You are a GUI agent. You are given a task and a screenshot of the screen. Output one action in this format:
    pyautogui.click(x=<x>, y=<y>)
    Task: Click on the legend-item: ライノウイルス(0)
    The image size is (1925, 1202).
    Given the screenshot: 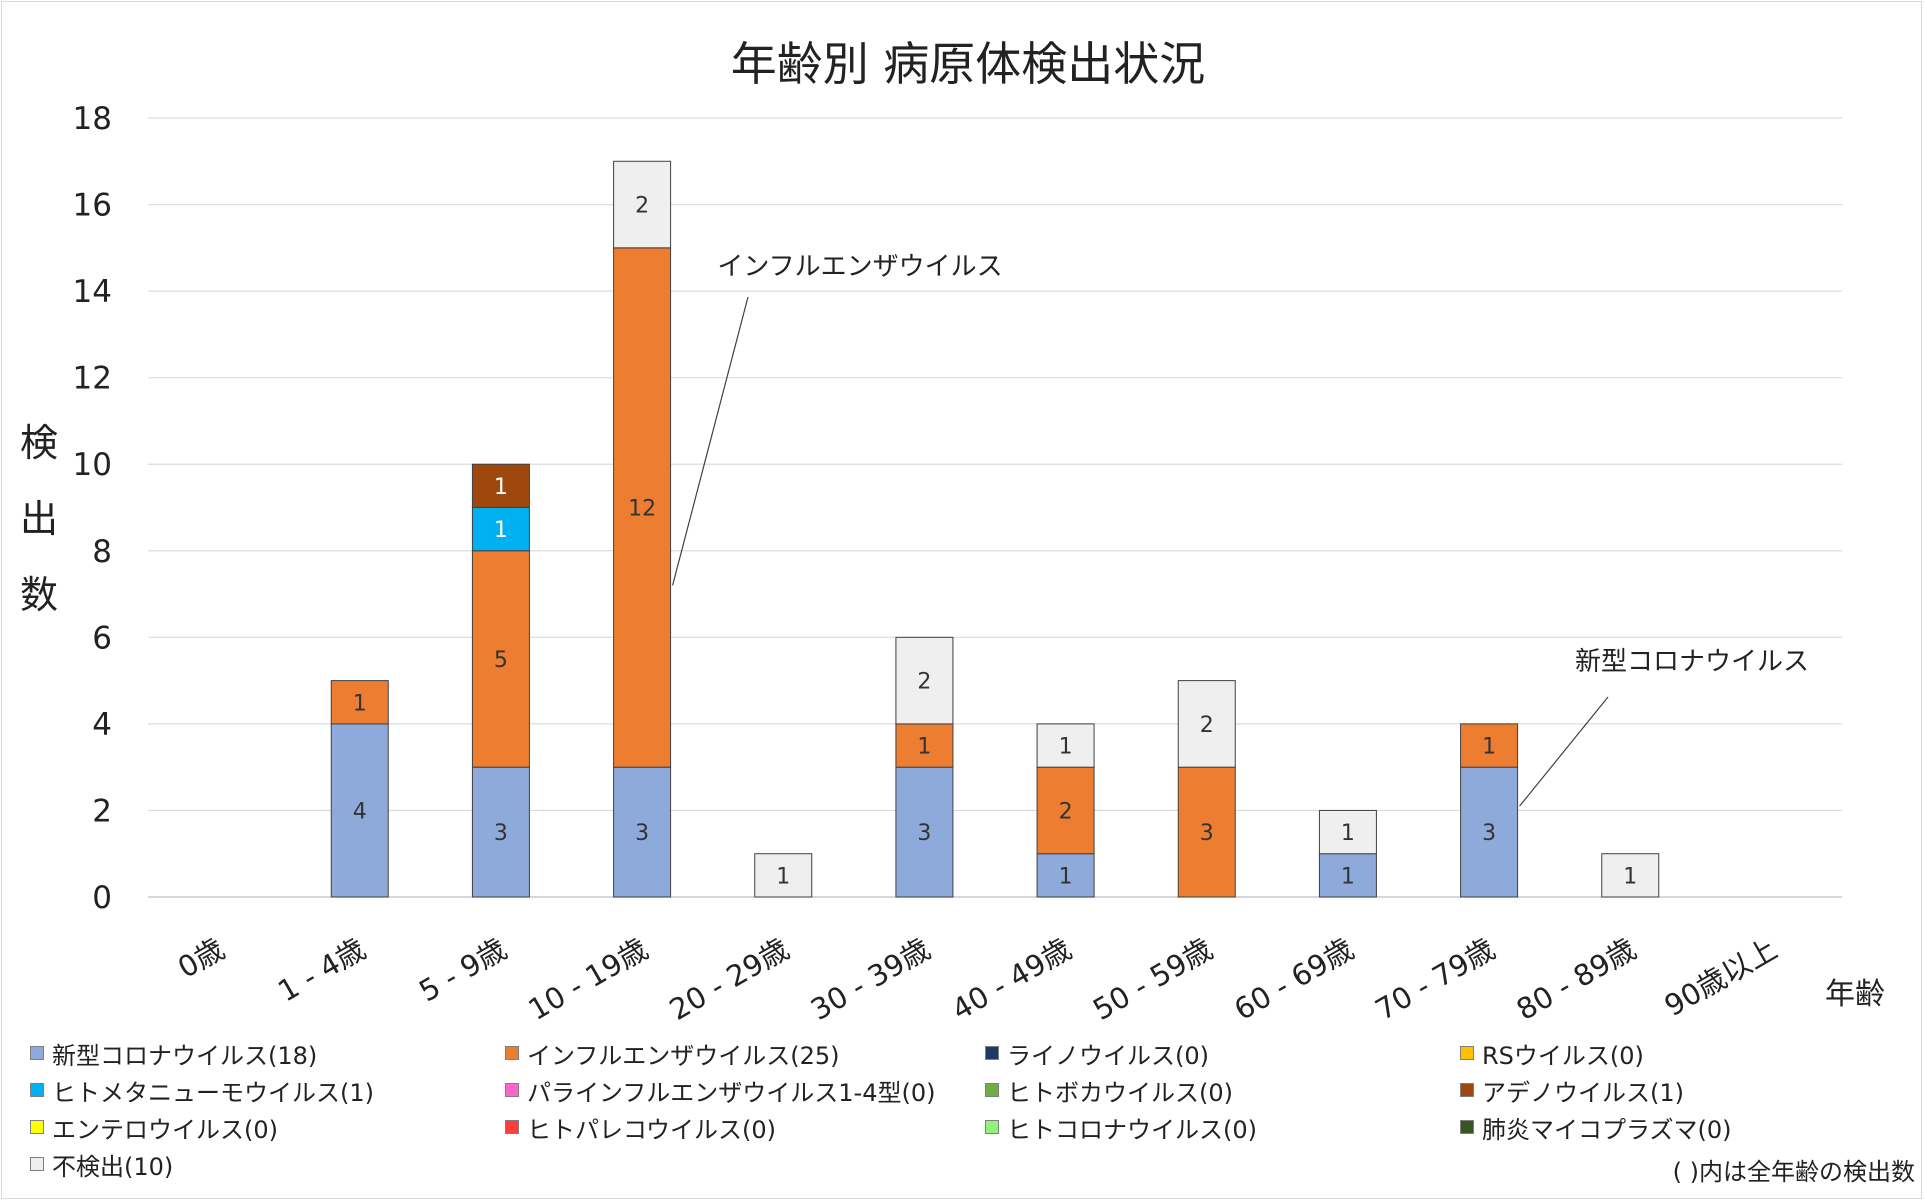 What is the action you would take?
    pyautogui.click(x=1097, y=1053)
    